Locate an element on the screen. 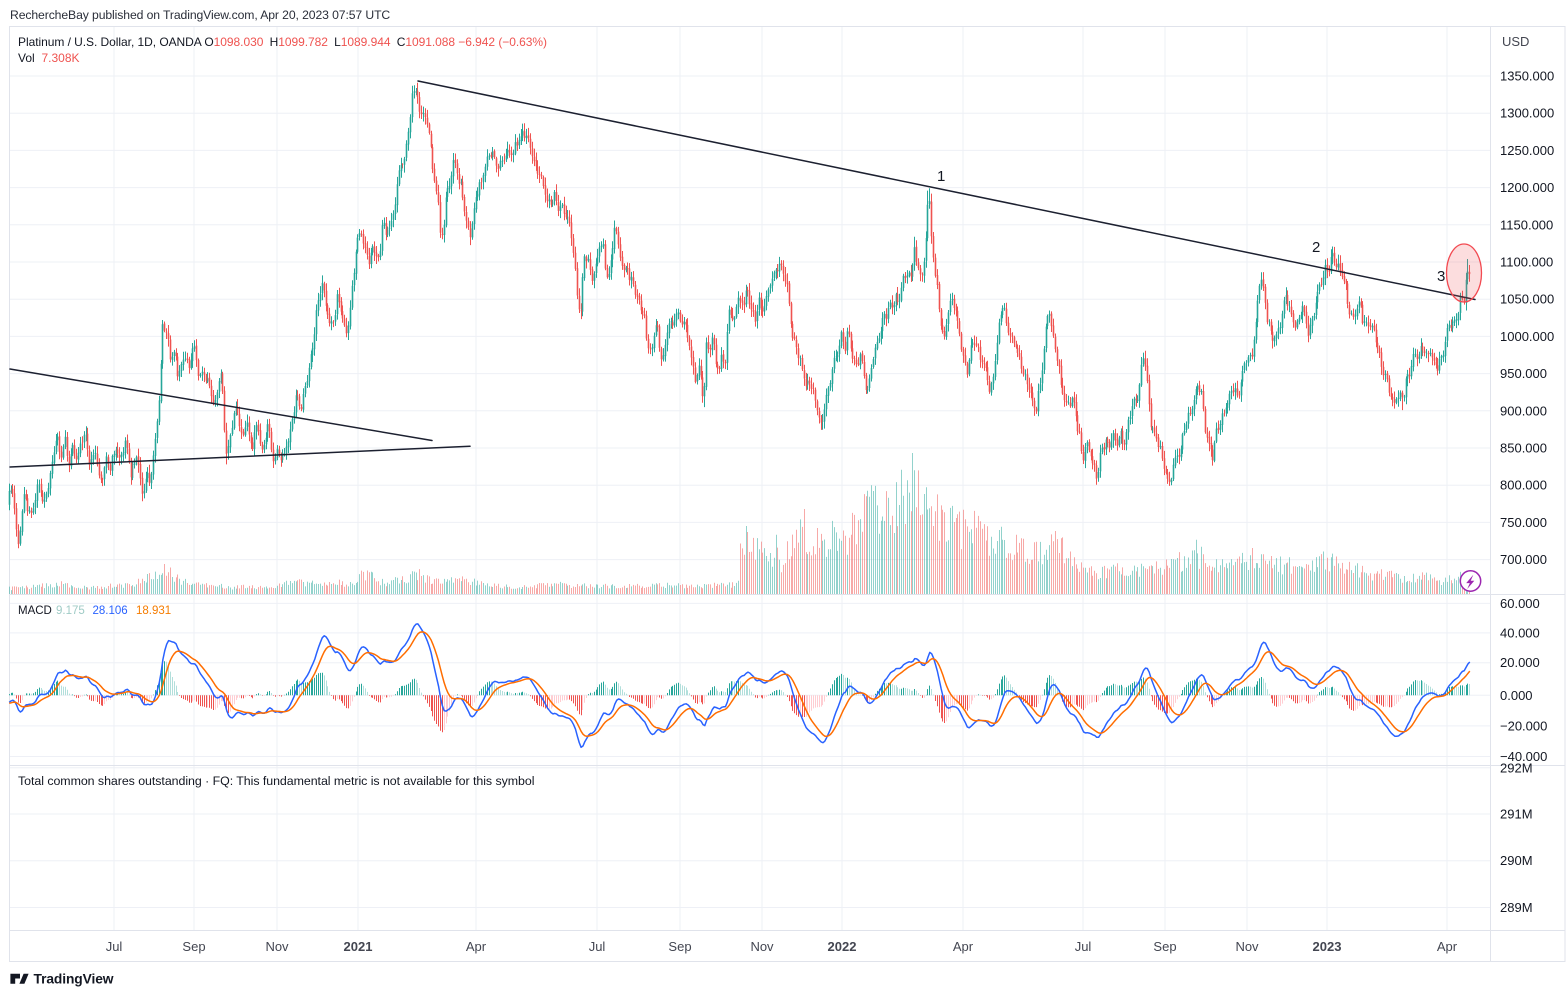 This screenshot has width=1566, height=997. svg-text: MACD is located at coordinates (35, 611).